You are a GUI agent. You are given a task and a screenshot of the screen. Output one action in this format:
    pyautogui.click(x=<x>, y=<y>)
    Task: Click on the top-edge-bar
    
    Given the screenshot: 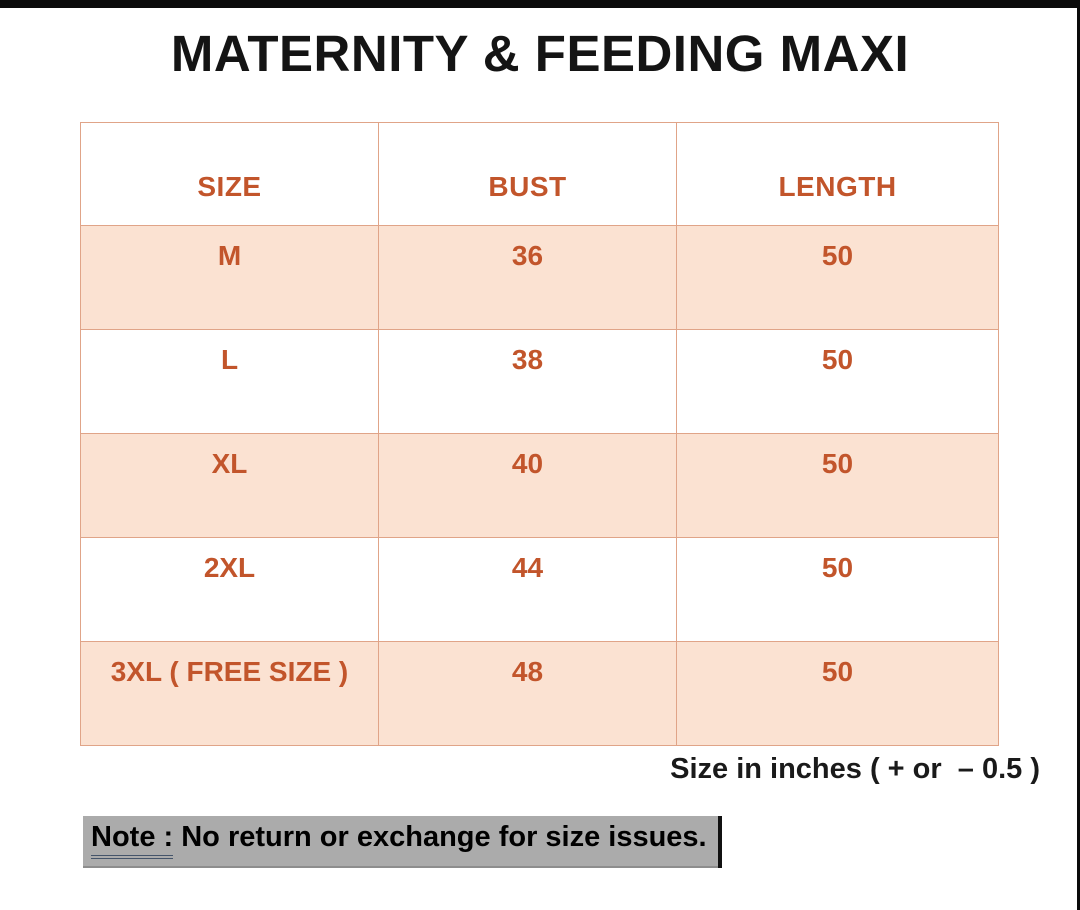 What is the action you would take?
    pyautogui.click(x=540, y=4)
    